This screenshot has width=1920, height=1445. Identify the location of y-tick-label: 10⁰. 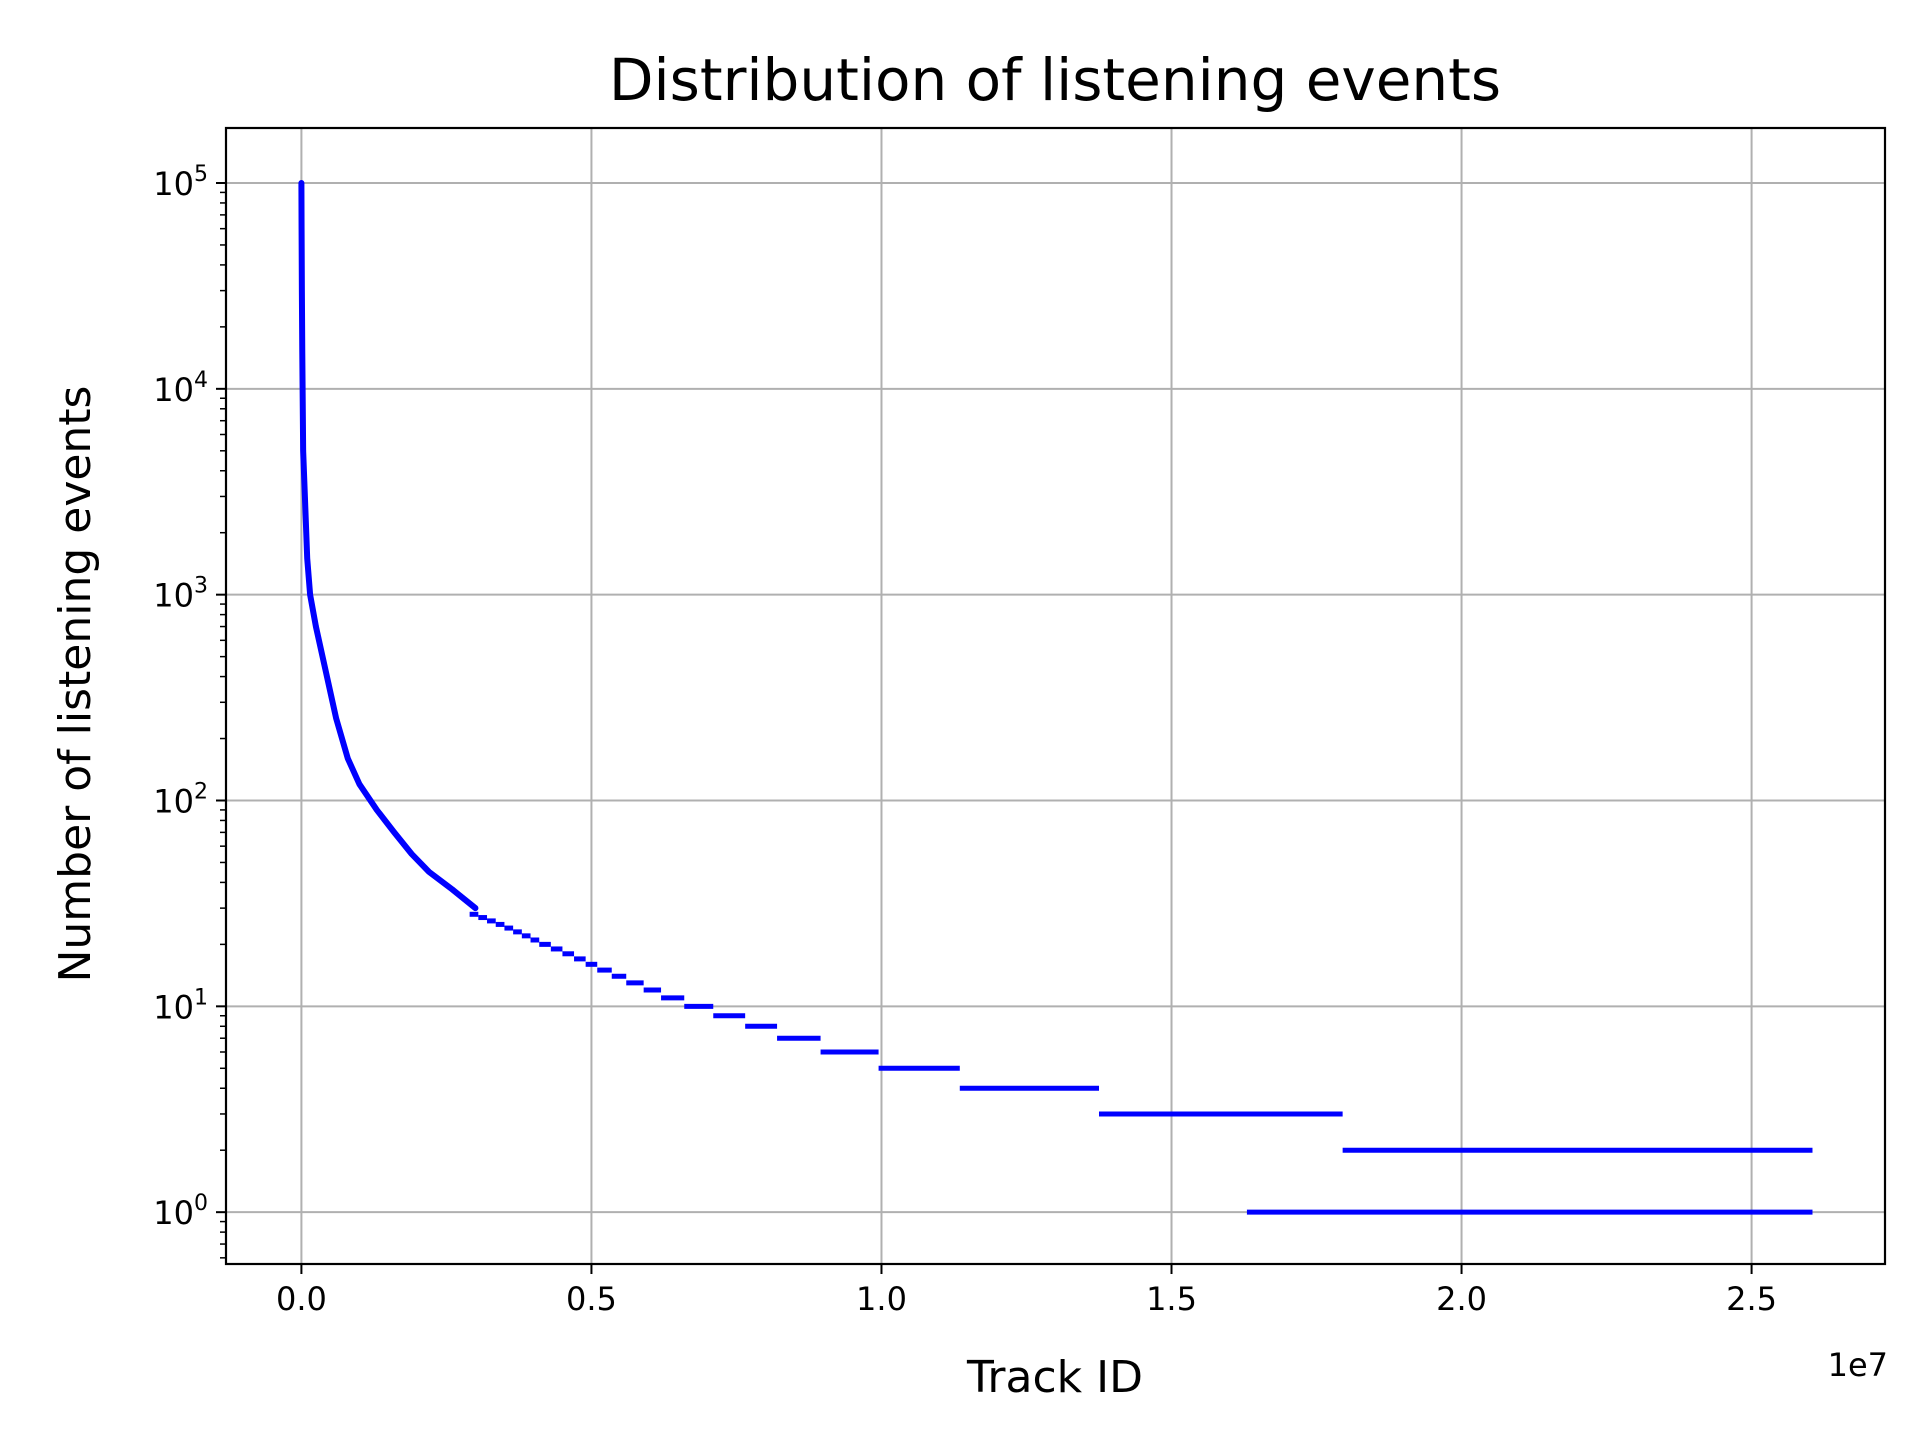
(180, 1211).